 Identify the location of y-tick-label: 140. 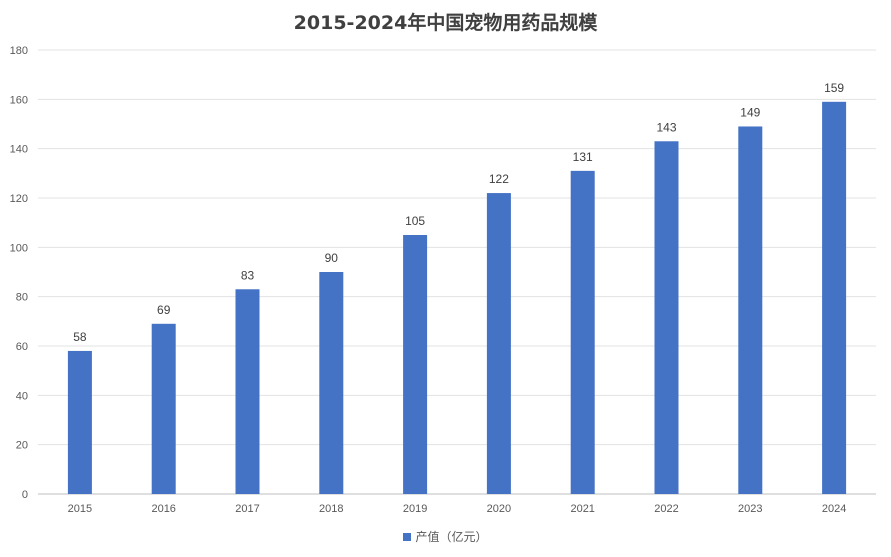
(19, 150).